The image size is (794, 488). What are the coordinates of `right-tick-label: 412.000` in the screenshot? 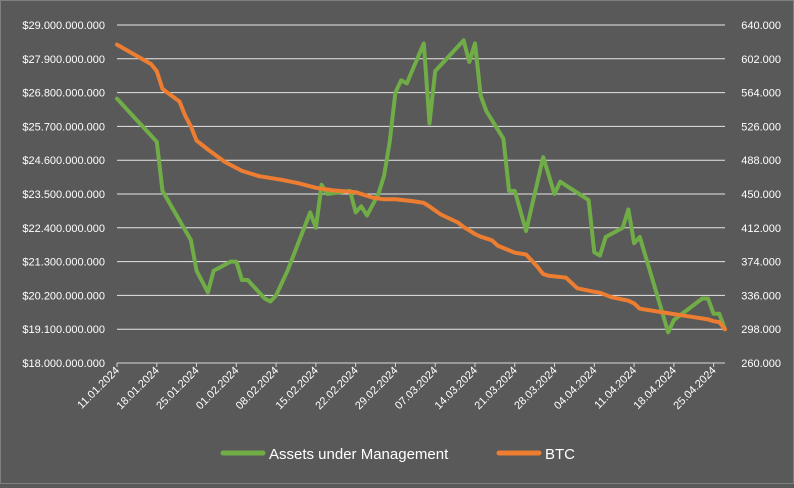 It's located at (761, 229).